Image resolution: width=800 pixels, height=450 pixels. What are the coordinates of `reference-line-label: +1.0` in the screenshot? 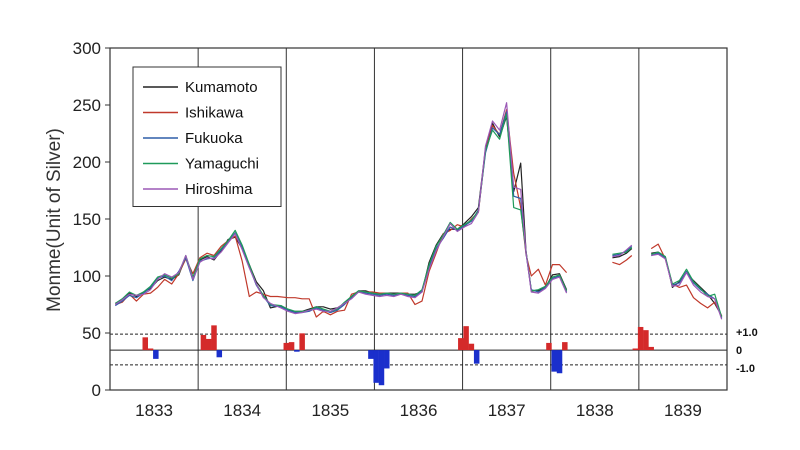 It's located at (747, 333).